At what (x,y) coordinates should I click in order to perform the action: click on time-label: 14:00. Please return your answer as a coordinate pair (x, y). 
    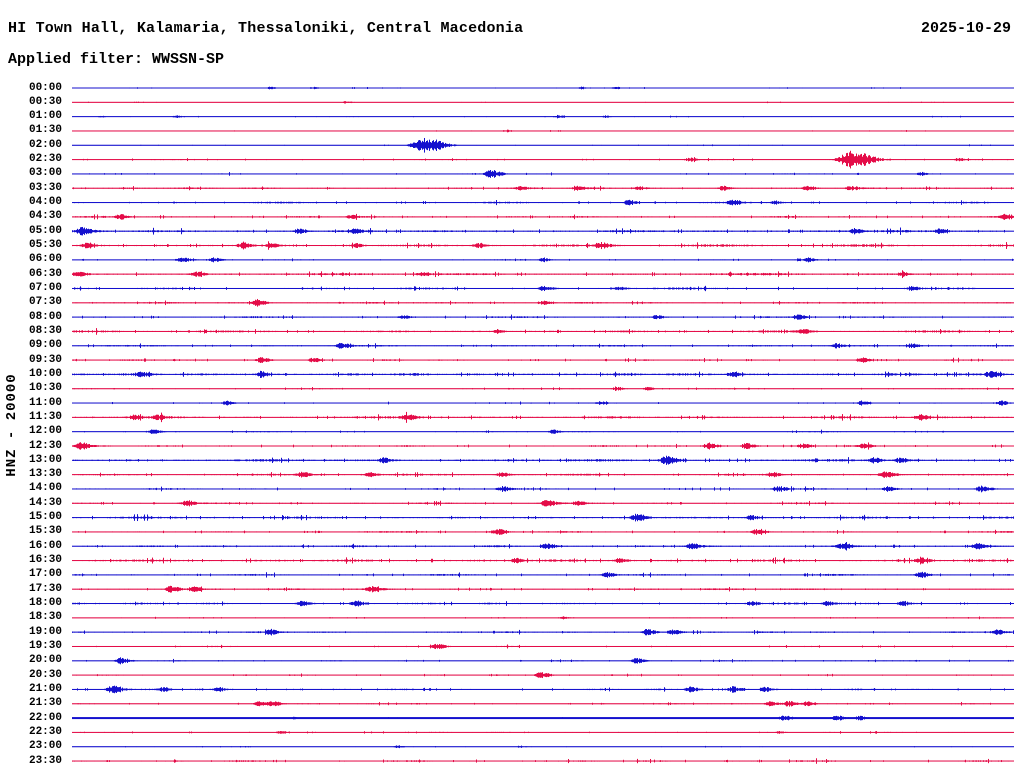
    Looking at the image, I should click on (45, 488).